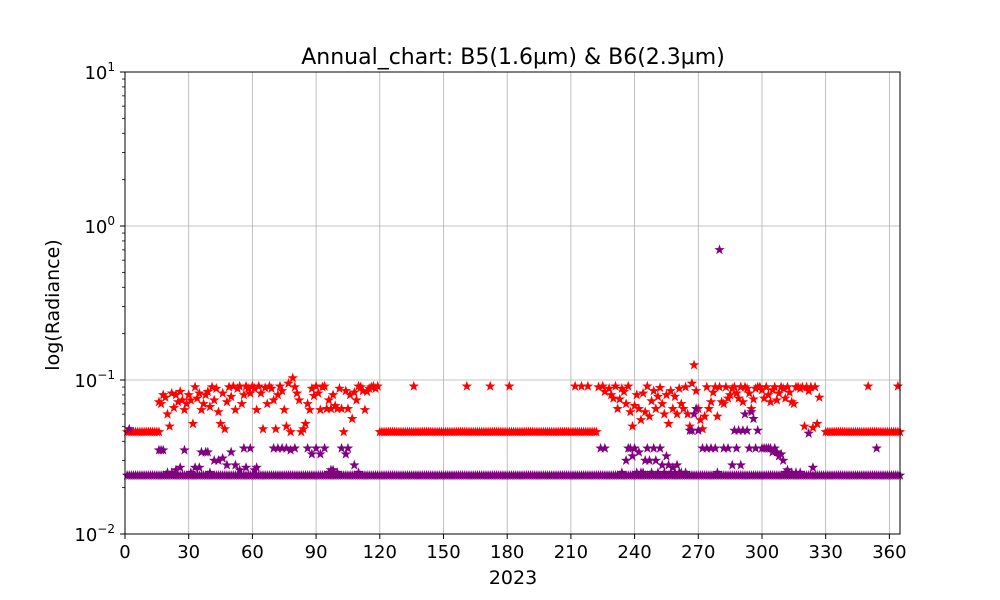  Describe the element at coordinates (94, 380) in the screenshot. I see `y-tick-label: 10⁻¹` at that location.